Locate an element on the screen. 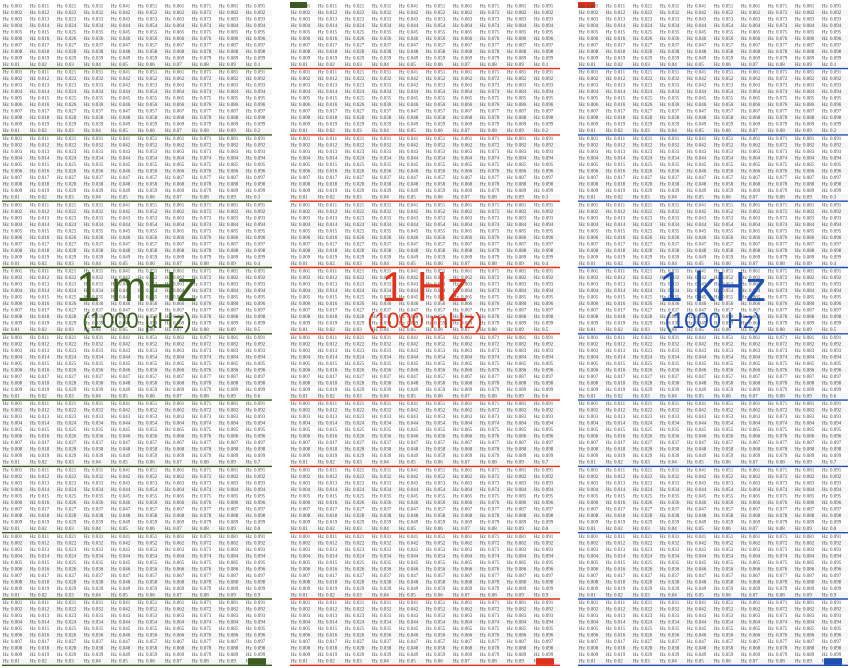 Image resolution: width=850 pixels, height=668 pixels. cell-value: 0.033 is located at coordinates (98, 19).